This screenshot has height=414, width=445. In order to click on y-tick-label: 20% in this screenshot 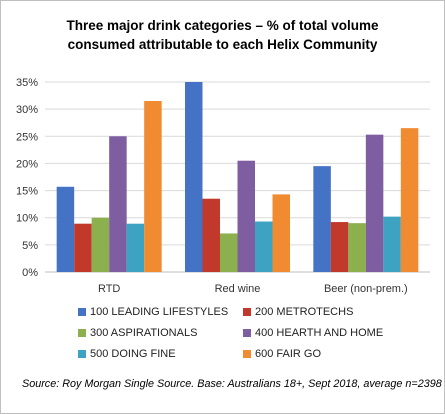, I will do `click(27, 164)`.